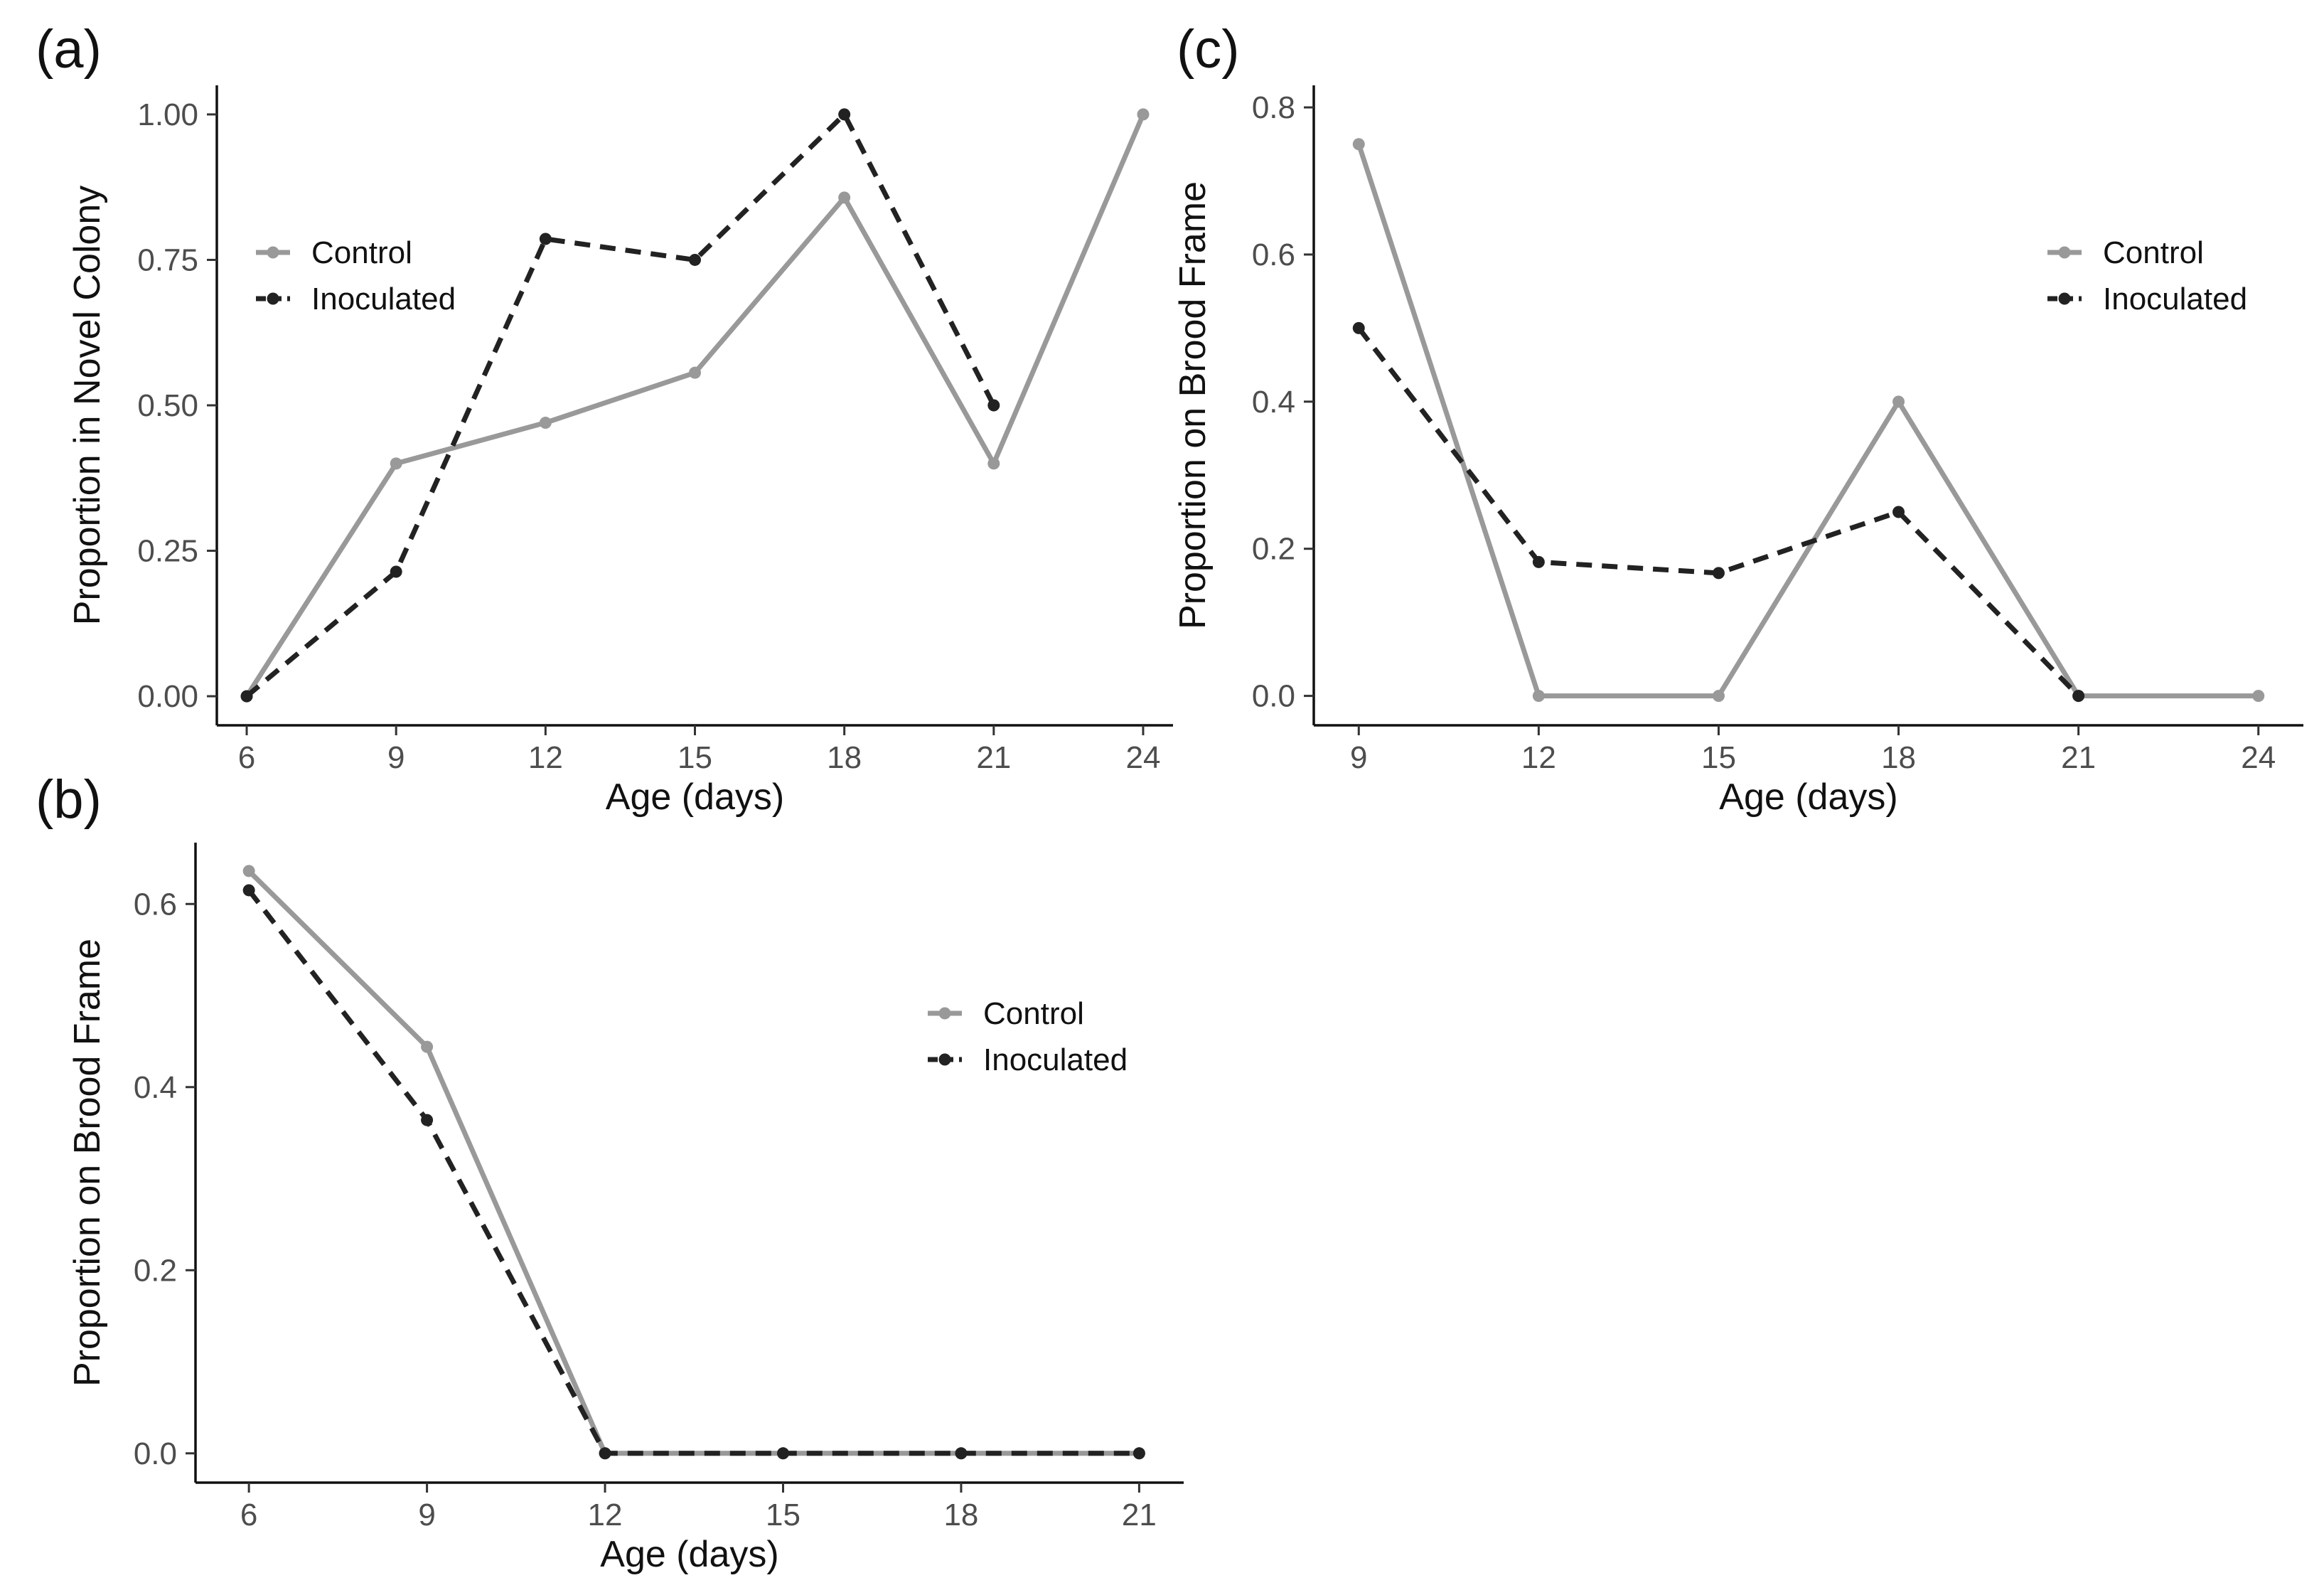 The width and height of the screenshot is (2324, 1590). Describe the element at coordinates (87, 406) in the screenshot. I see `y-axis-title: Proportion in Novel Colony` at that location.